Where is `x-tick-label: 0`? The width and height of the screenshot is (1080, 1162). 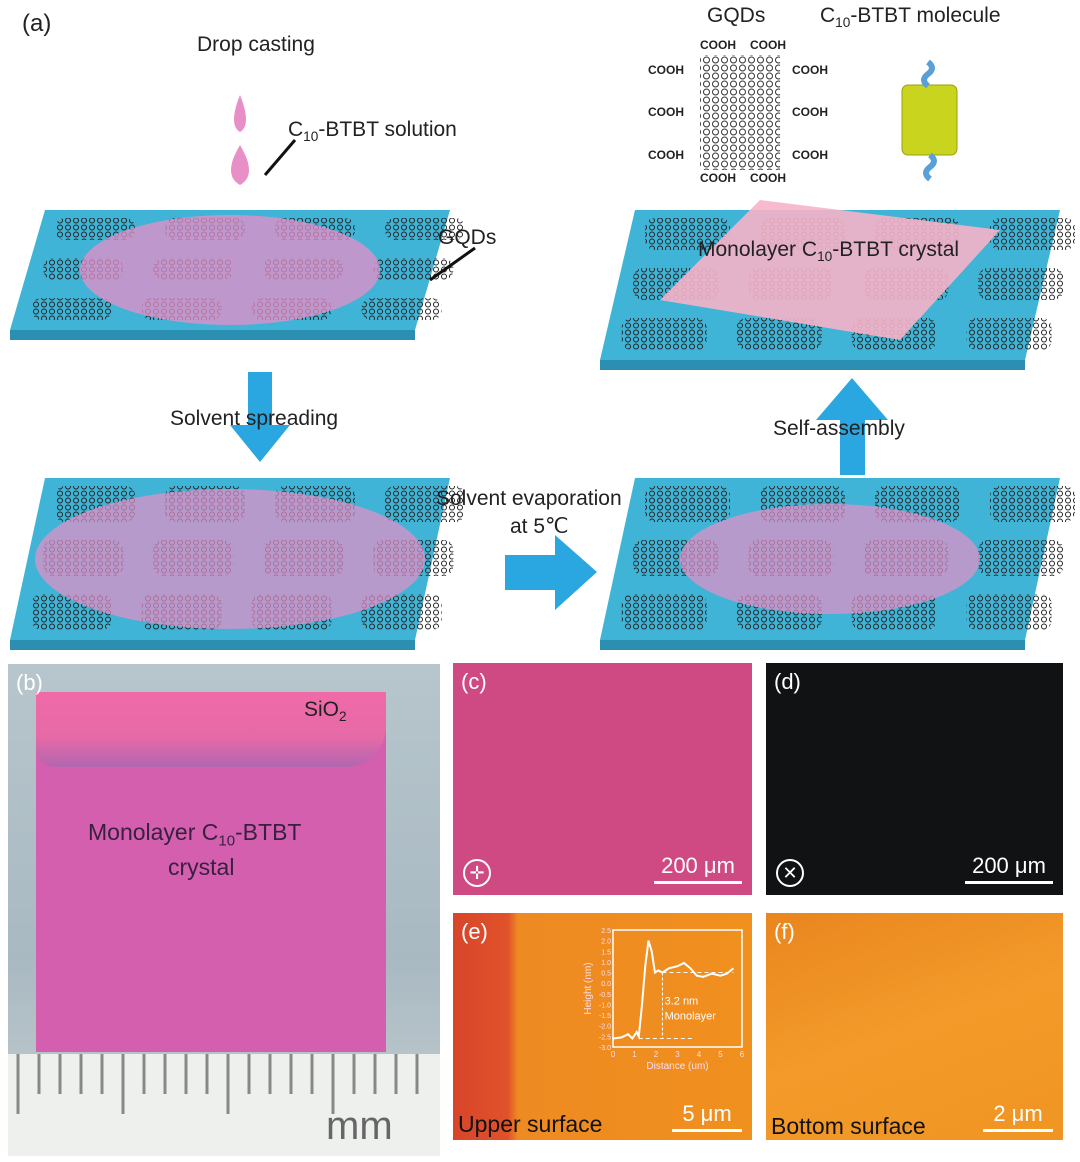
x-tick-label: 0 is located at coordinates (613, 1054).